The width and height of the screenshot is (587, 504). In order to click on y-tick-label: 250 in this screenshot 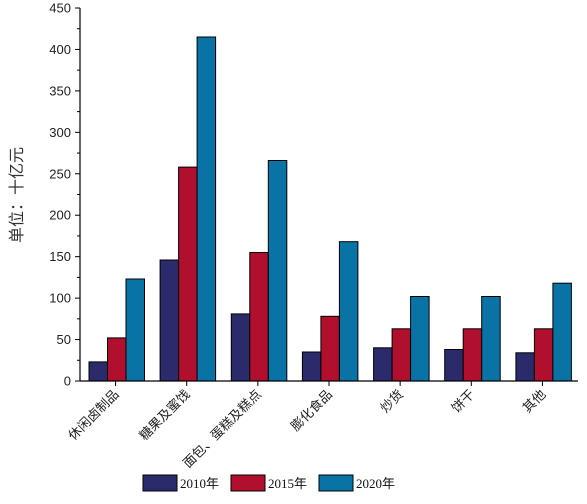, I will do `click(60, 173)`.